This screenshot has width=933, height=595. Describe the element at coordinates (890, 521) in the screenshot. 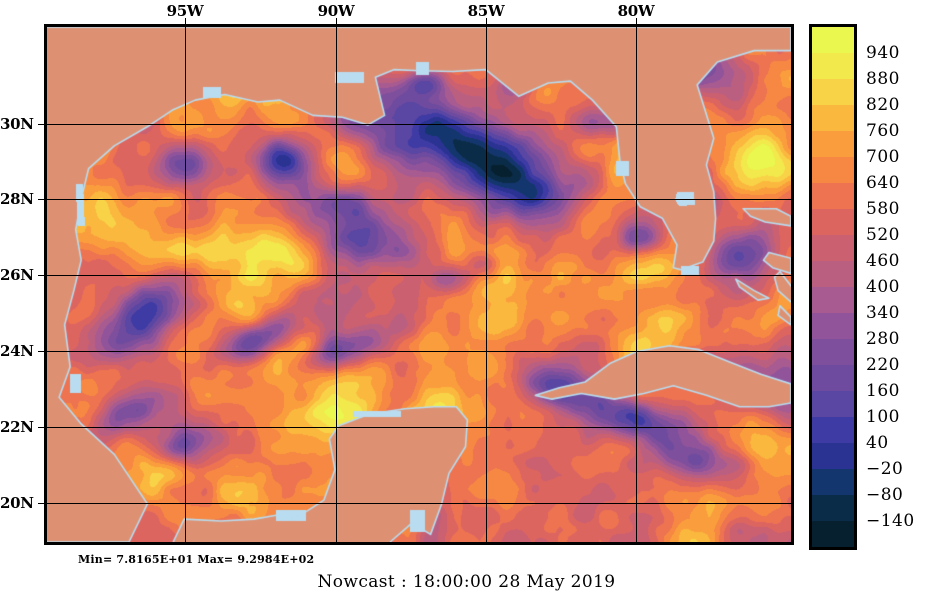

I see `colorbar-label-18: −140` at that location.